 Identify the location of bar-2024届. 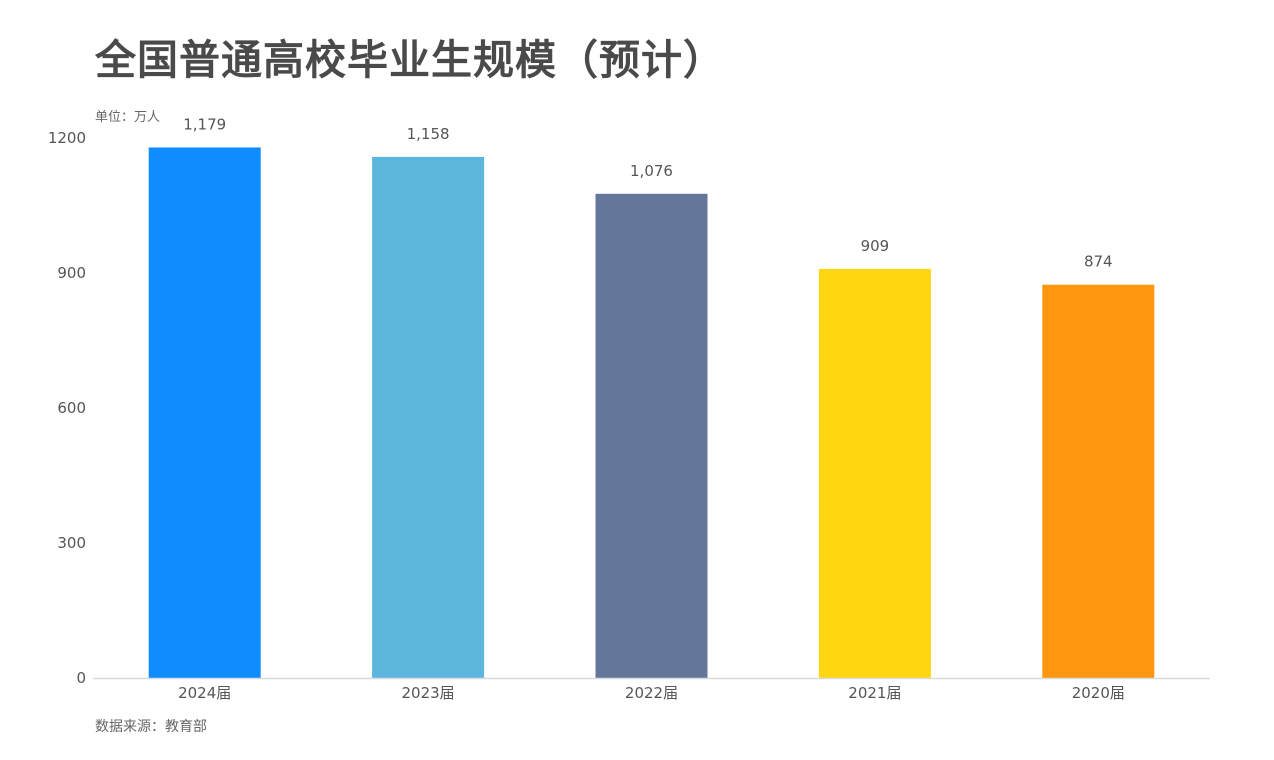
(204, 412).